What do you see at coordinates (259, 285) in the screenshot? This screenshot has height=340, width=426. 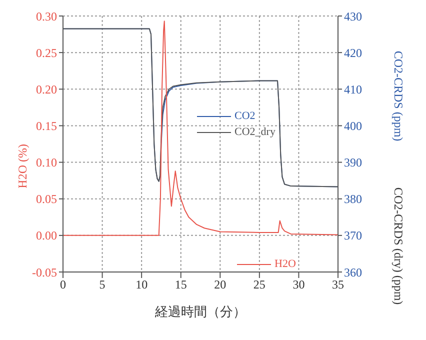 I see `x-tick-label: 25` at bounding box center [259, 285].